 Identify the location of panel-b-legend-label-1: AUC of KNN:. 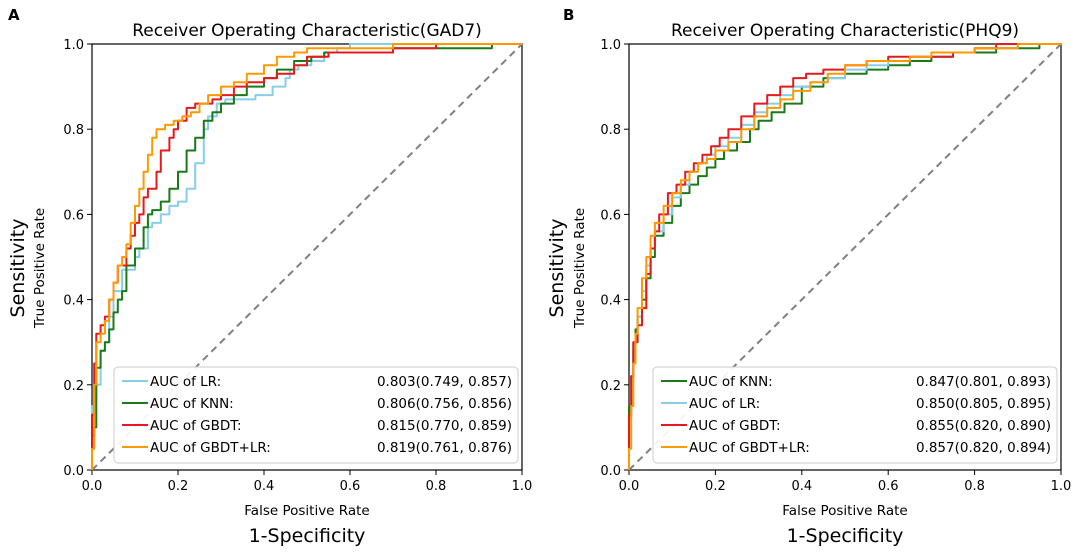
(731, 382).